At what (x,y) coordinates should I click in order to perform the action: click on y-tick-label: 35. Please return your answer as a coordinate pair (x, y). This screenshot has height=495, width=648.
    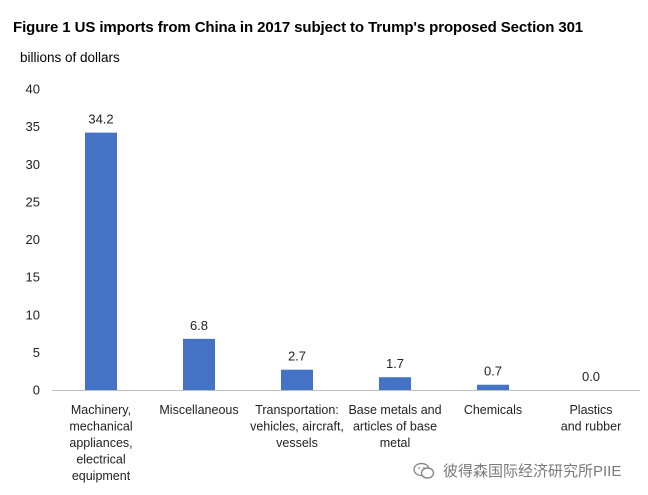
    Looking at the image, I should click on (33, 126).